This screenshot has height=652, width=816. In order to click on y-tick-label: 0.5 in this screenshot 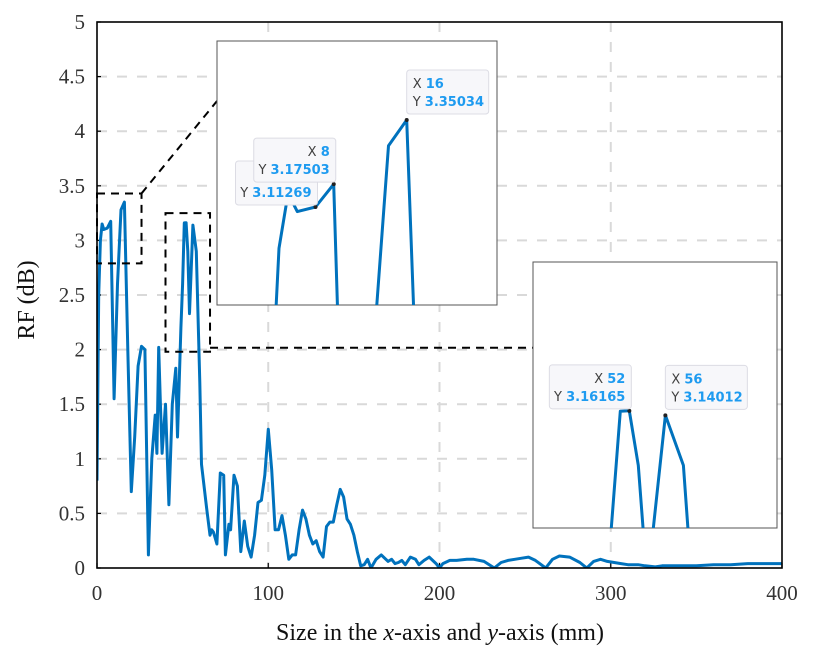, I will do `click(72, 513)`.